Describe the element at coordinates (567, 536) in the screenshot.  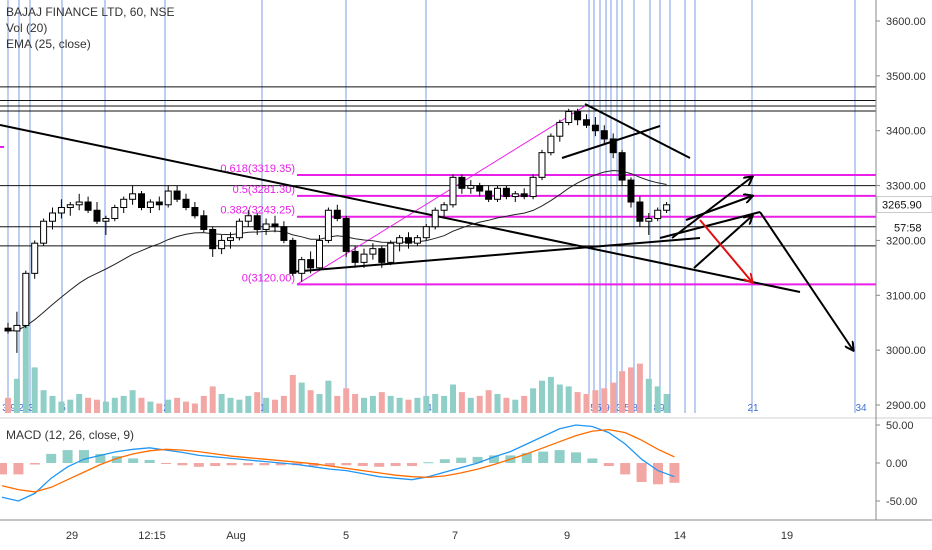
I see `time-tick-label: 9` at that location.